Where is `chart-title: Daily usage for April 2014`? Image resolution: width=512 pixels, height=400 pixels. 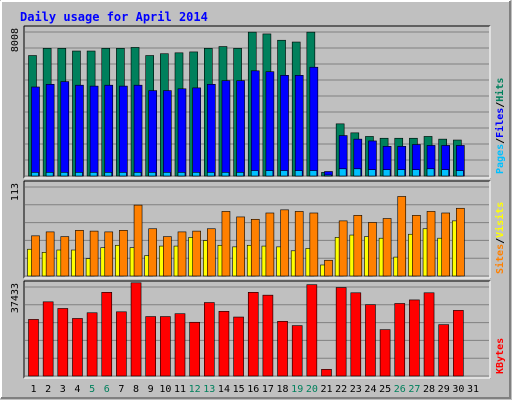 chart-title: Daily usage for April 2014 is located at coordinates (114, 17).